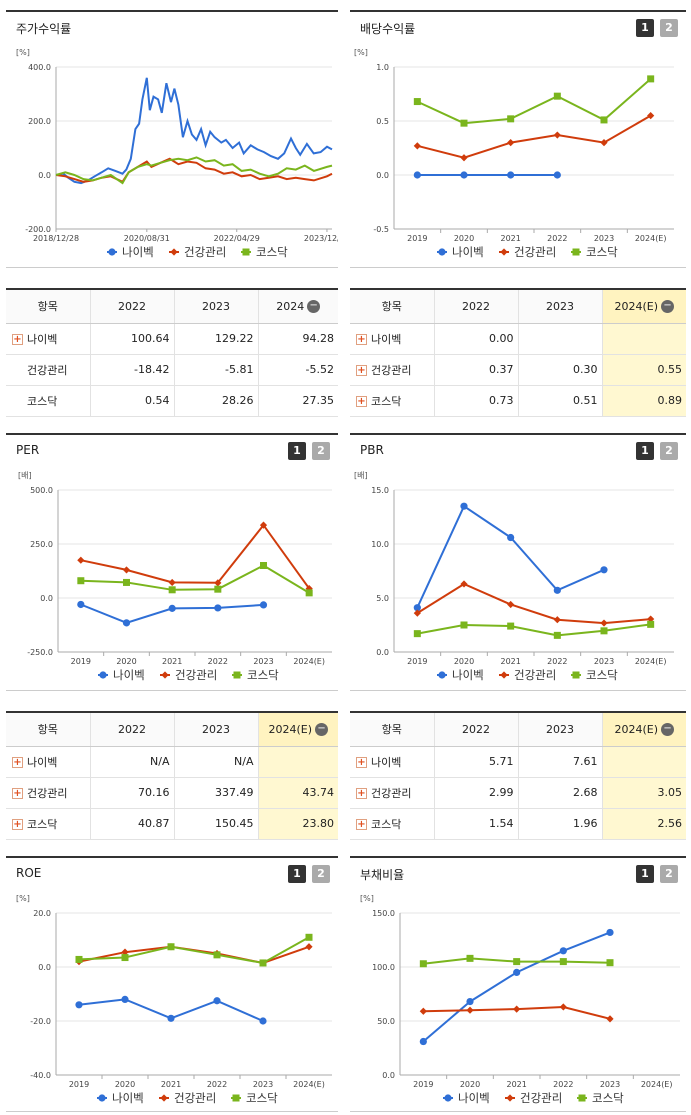  Describe the element at coordinates (297, 339) in the screenshot. I see `value-cell: 94.28` at that location.